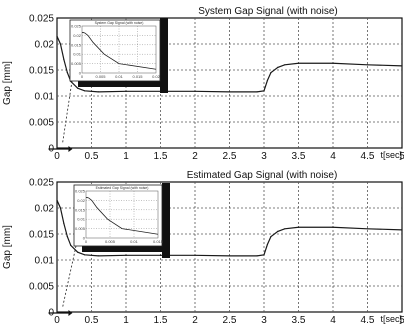  I want to click on x-tick-label: 4, so click(333, 320).